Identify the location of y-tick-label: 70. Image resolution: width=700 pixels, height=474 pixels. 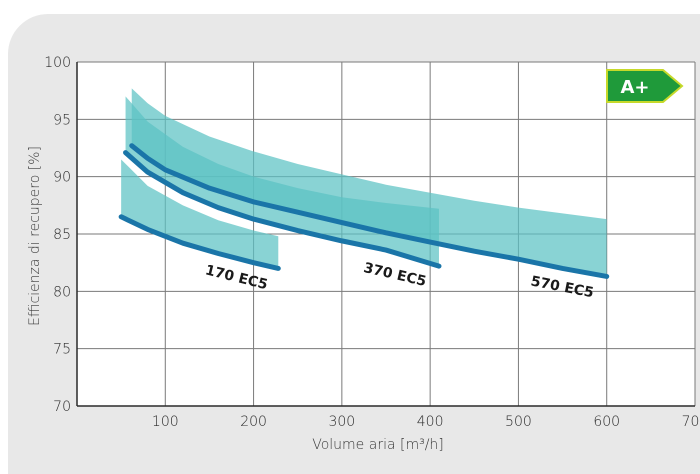
(62, 407).